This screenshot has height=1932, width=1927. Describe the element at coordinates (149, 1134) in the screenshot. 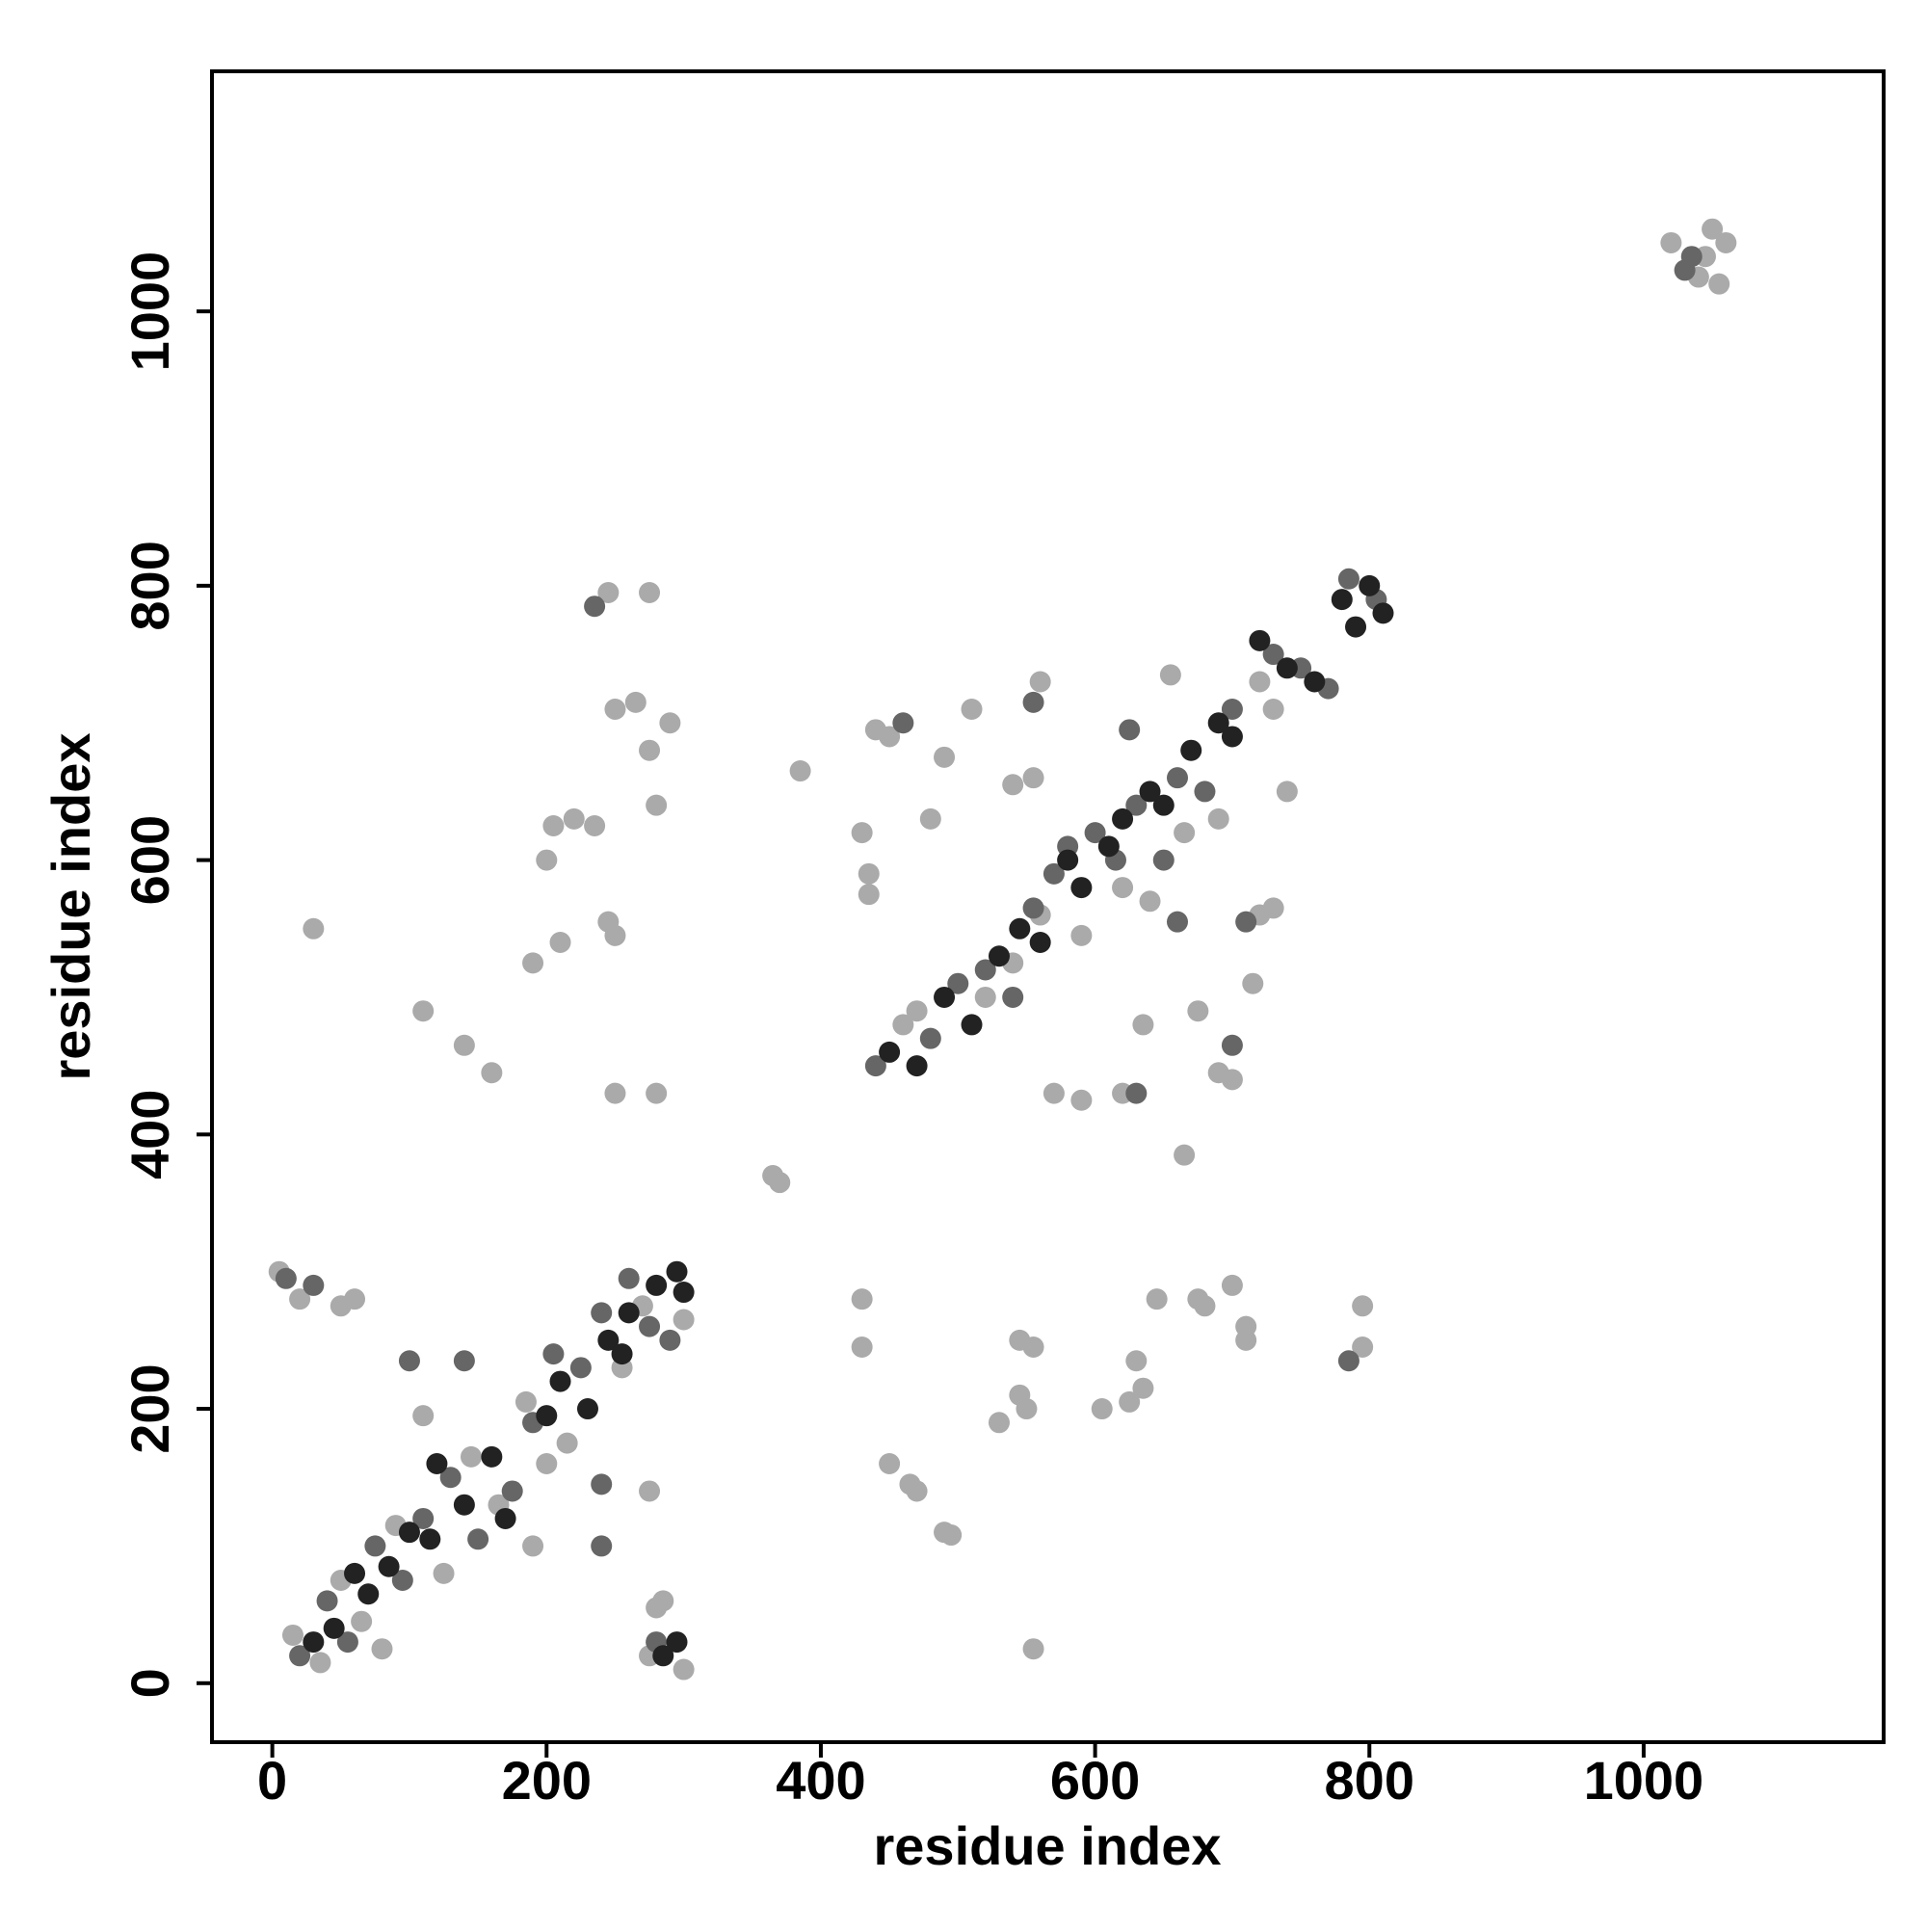

I see `y-tick-label: 400` at that location.